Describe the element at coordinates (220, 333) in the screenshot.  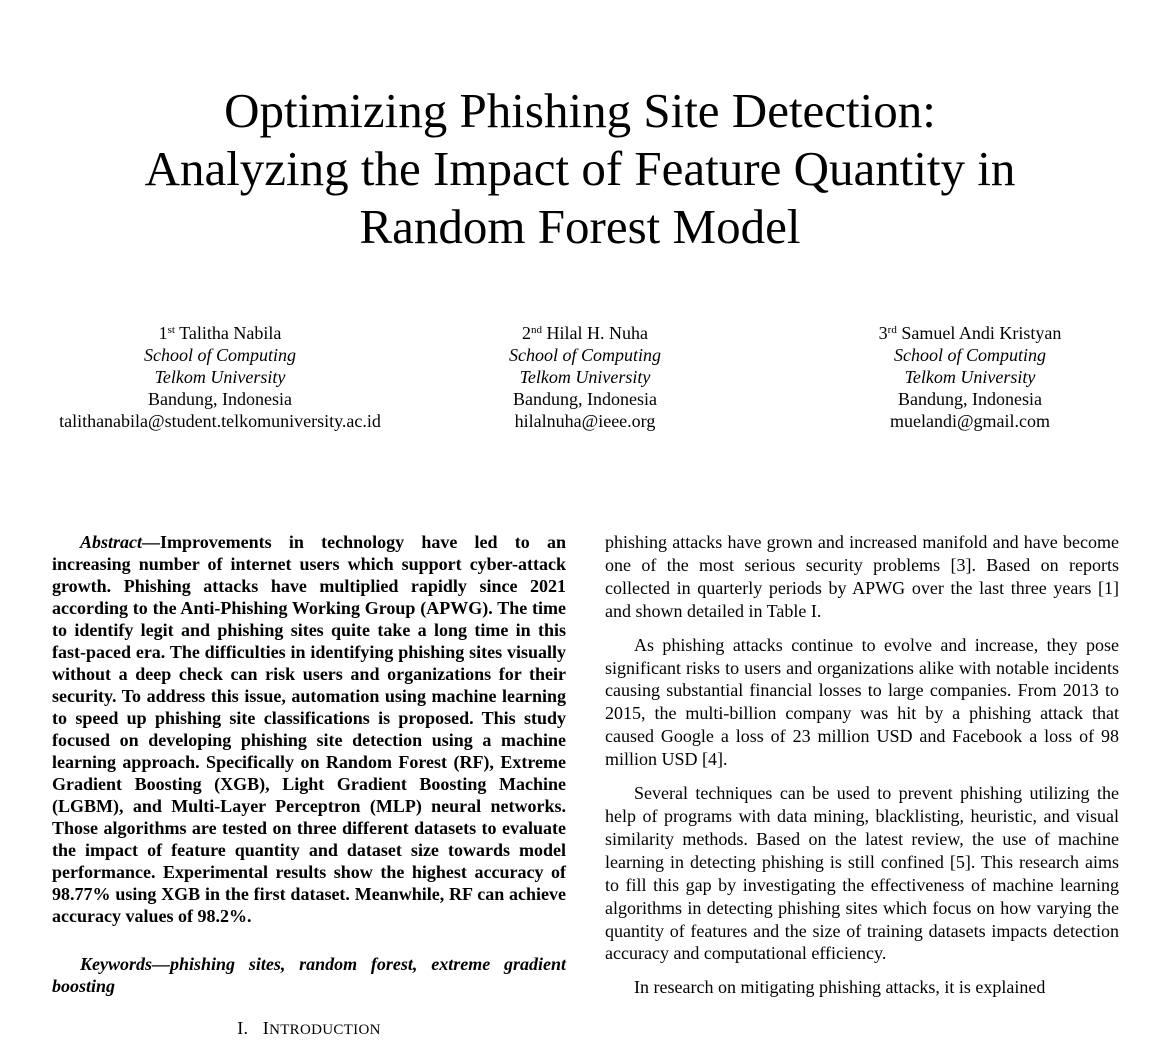
I see `author-name: 1st Talitha Nabila` at that location.